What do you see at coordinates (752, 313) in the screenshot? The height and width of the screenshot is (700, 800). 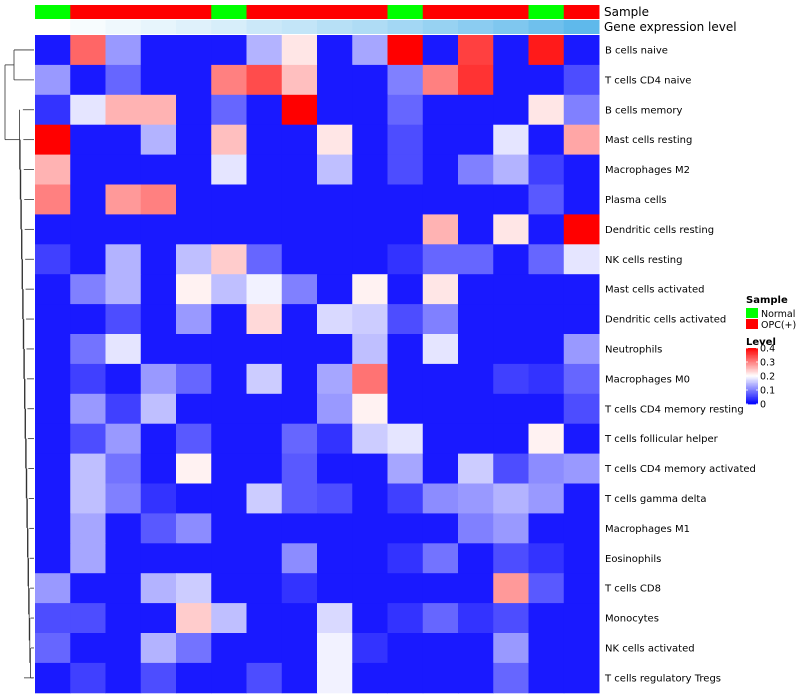 I see `legend-normal-swatch` at bounding box center [752, 313].